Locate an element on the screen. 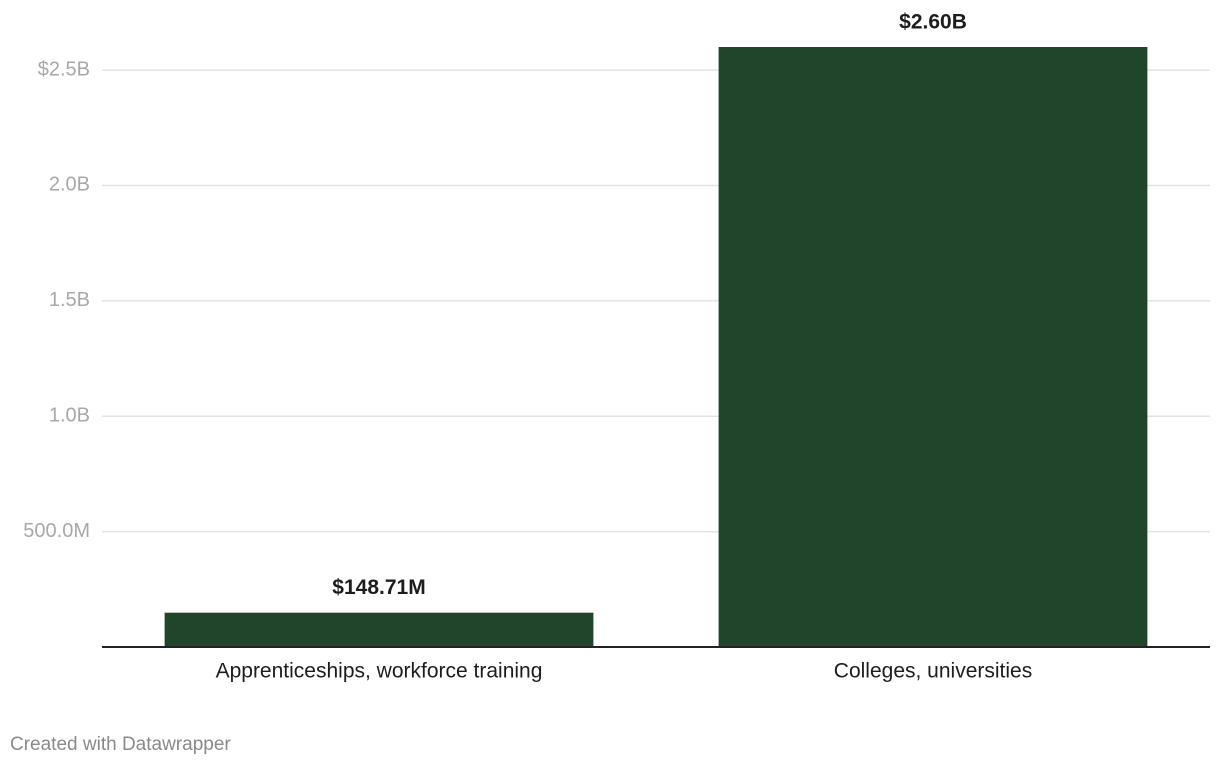 This screenshot has height=768, width=1220. y-tick-label: 500.0M is located at coordinates (56, 531).